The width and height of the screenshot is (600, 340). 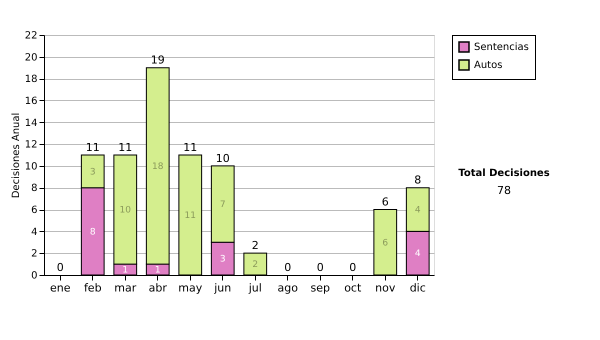 I want to click on y-tick-label: 8, so click(x=34, y=188).